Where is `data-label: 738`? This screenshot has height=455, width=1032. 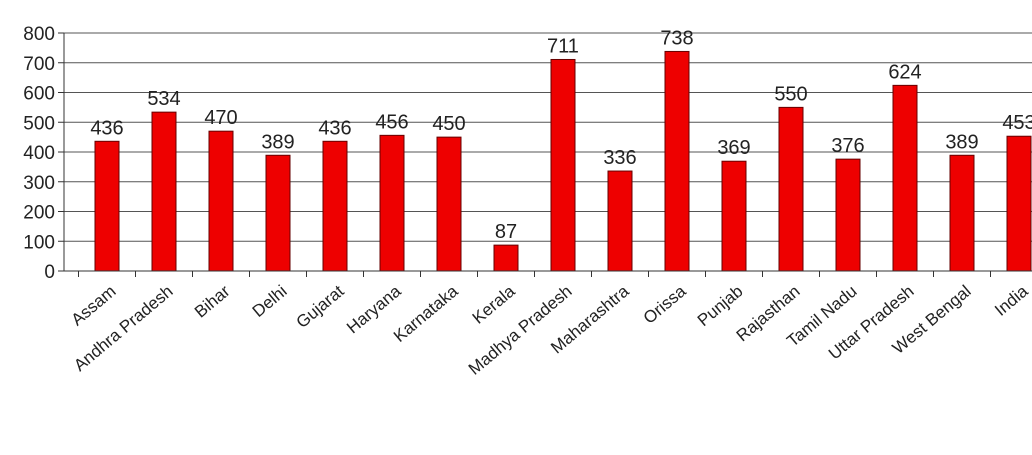 data-label: 738 is located at coordinates (676, 38).